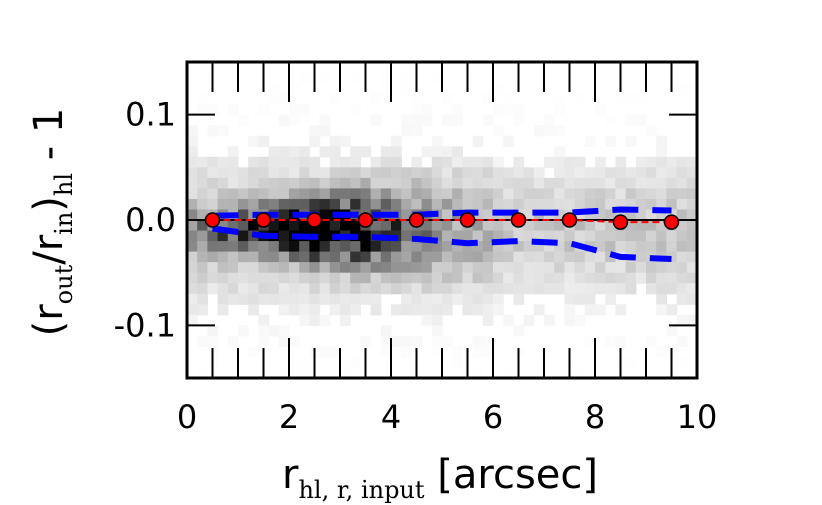 The height and width of the screenshot is (505, 822). Describe the element at coordinates (595, 417) in the screenshot. I see `x-tick-label: 8` at that location.